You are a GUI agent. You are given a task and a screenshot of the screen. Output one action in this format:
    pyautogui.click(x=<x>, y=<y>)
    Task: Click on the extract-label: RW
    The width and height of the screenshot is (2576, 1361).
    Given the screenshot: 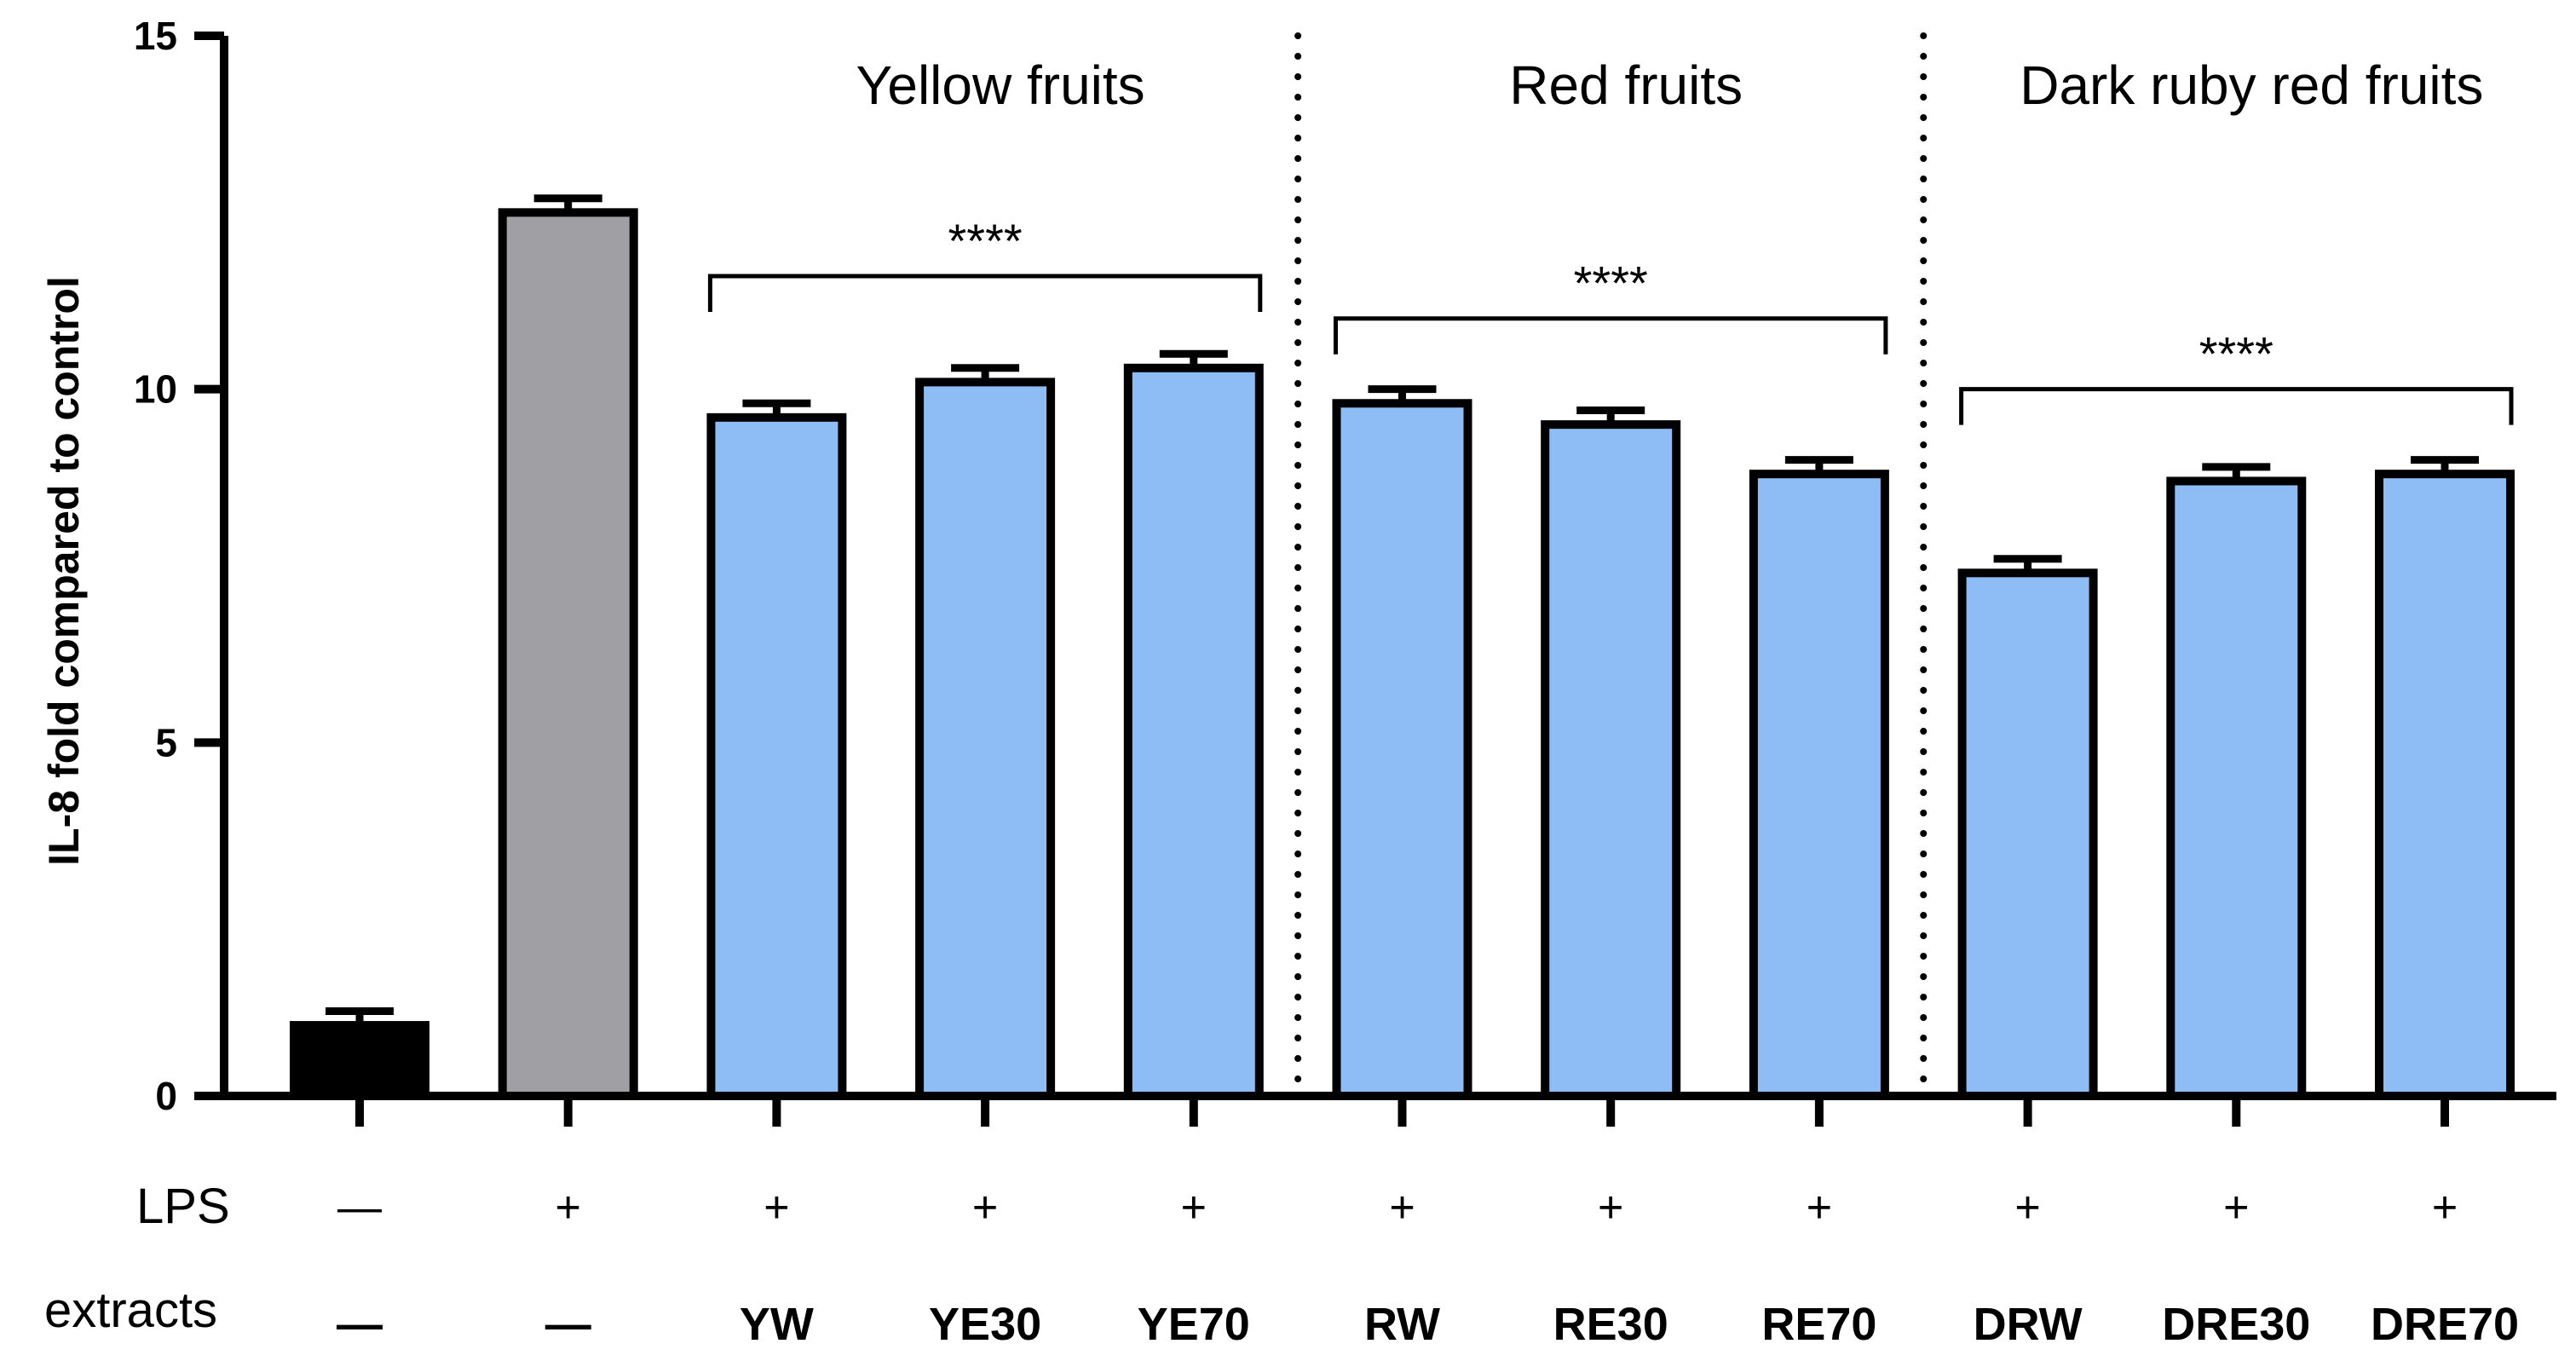 What is the action you would take?
    pyautogui.click(x=1402, y=1325)
    